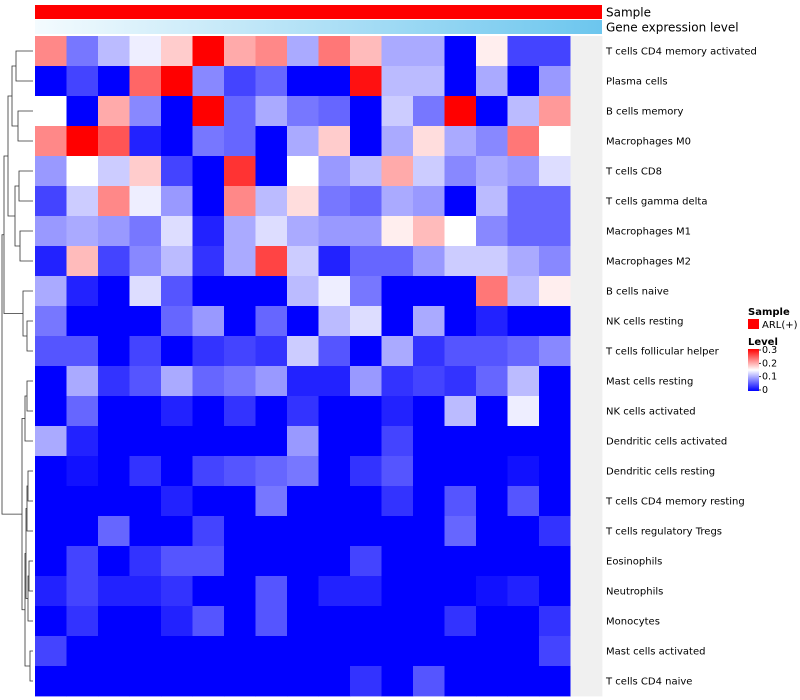 The height and width of the screenshot is (700, 800). What do you see at coordinates (649, 382) in the screenshot?
I see `row-label: Mast cells resting` at bounding box center [649, 382].